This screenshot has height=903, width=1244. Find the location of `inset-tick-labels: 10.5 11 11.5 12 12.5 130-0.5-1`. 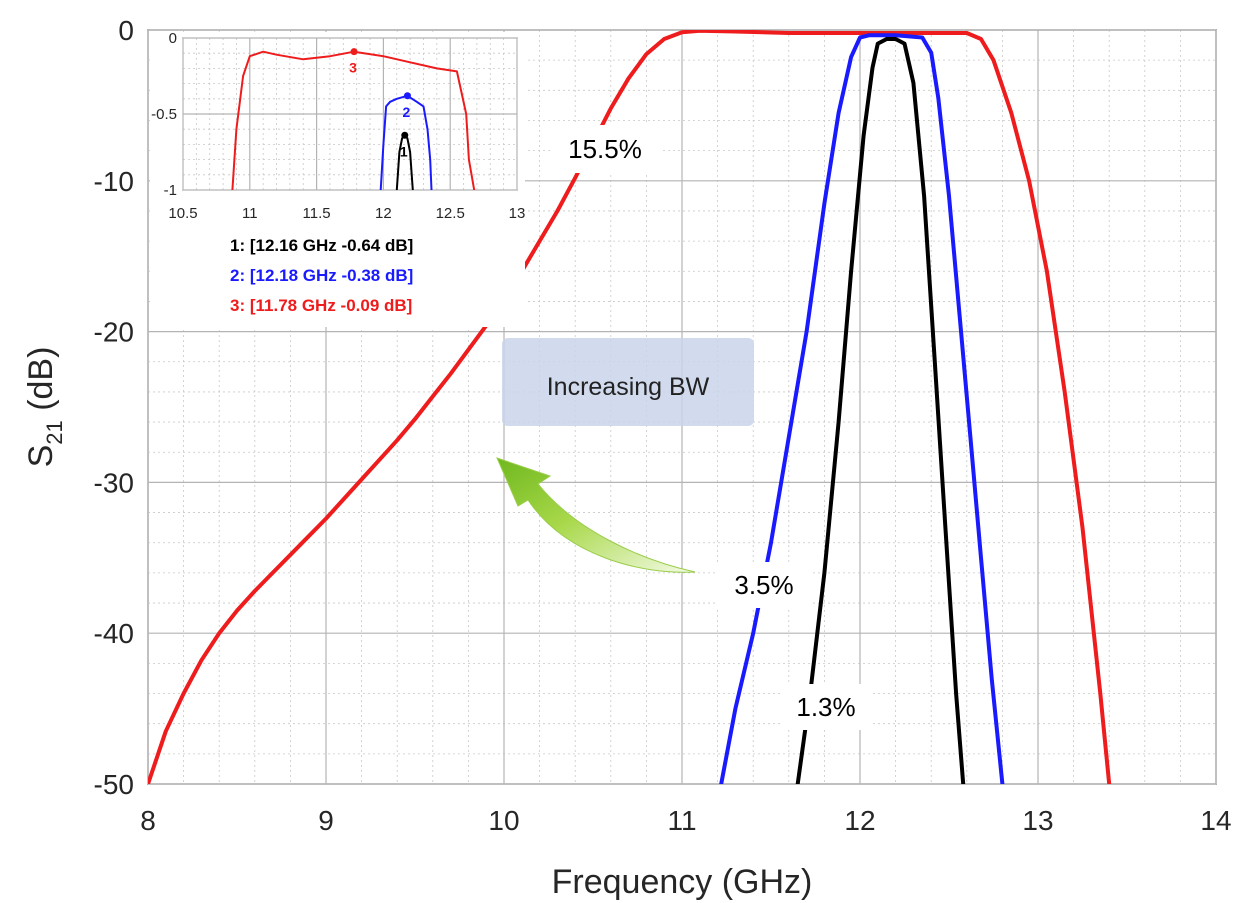

inset-tick-labels: 10.5 11 11.5 12 12.5 130-0.5-1 is located at coordinates (338, 126).